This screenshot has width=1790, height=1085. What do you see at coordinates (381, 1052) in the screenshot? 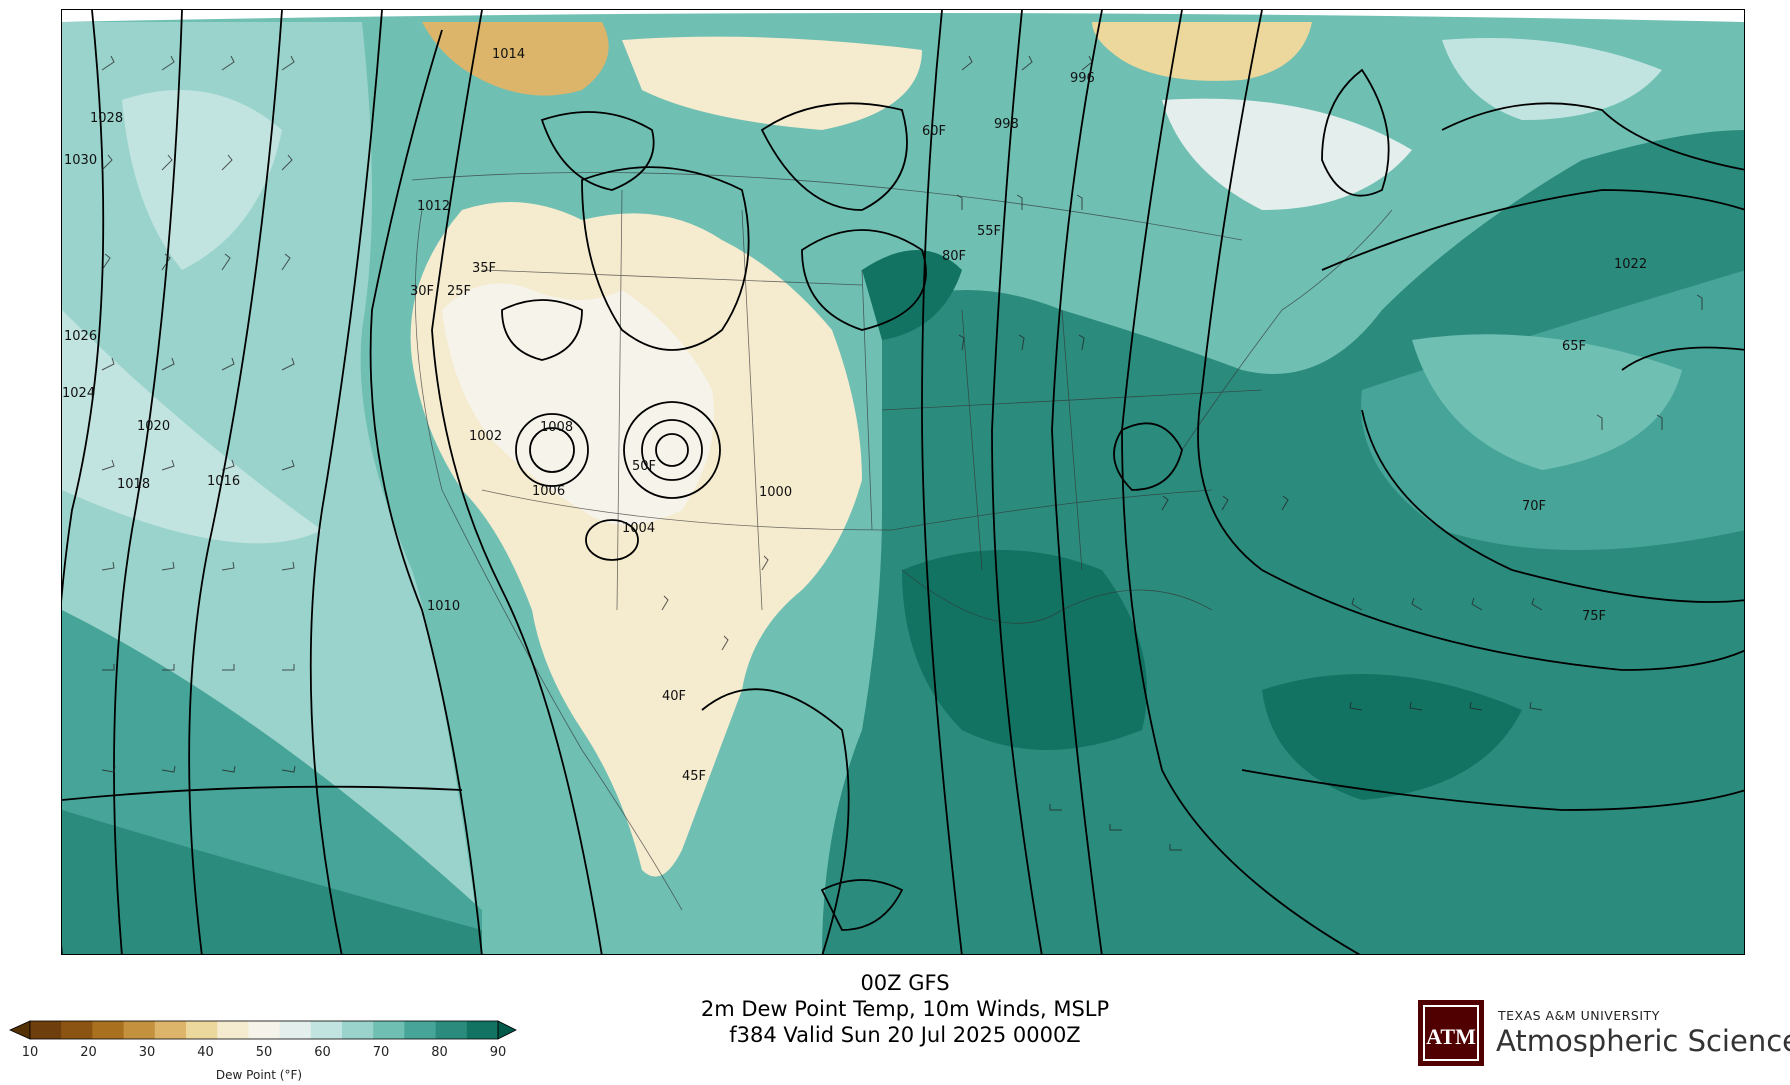
I see `colorbar-tick-label: 70` at bounding box center [381, 1052].